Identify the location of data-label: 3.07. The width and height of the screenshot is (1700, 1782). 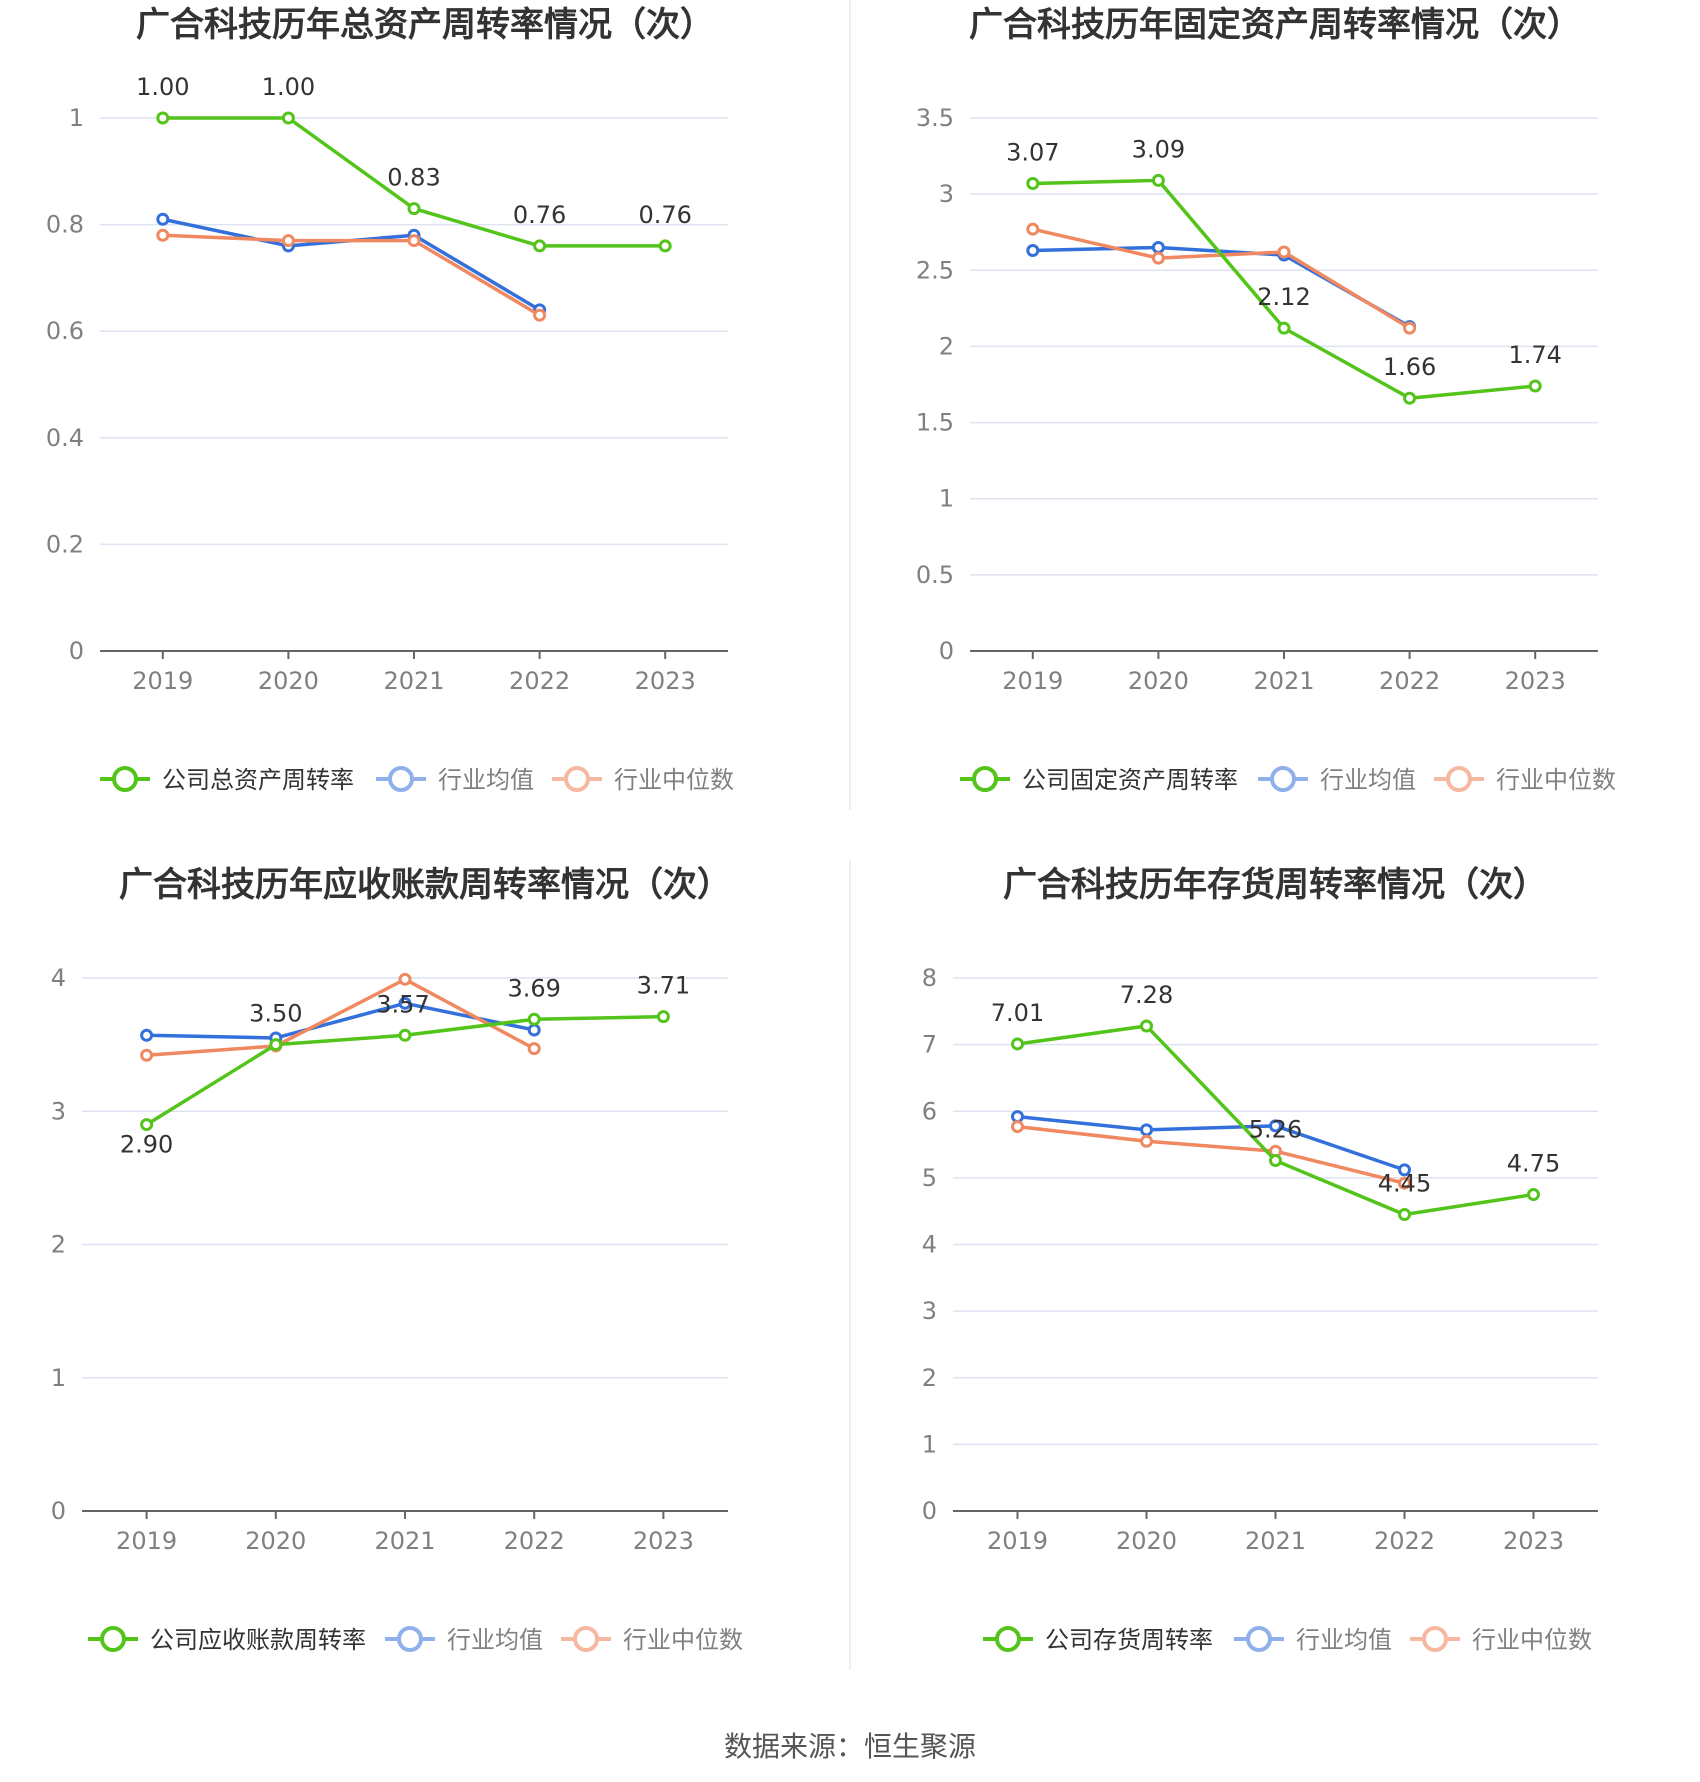
(1032, 152).